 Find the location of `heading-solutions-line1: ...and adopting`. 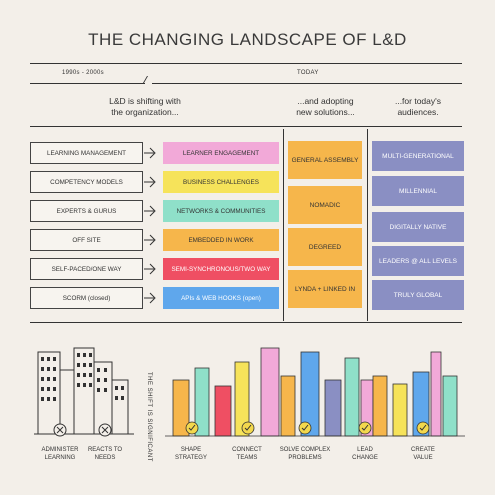

heading-solutions-line1: ...and adopting is located at coordinates (325, 101).